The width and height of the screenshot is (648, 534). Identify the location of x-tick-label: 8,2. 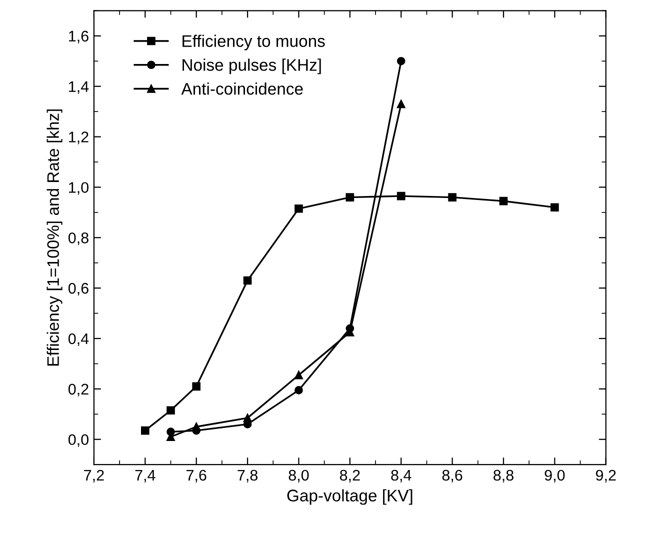
(350, 476).